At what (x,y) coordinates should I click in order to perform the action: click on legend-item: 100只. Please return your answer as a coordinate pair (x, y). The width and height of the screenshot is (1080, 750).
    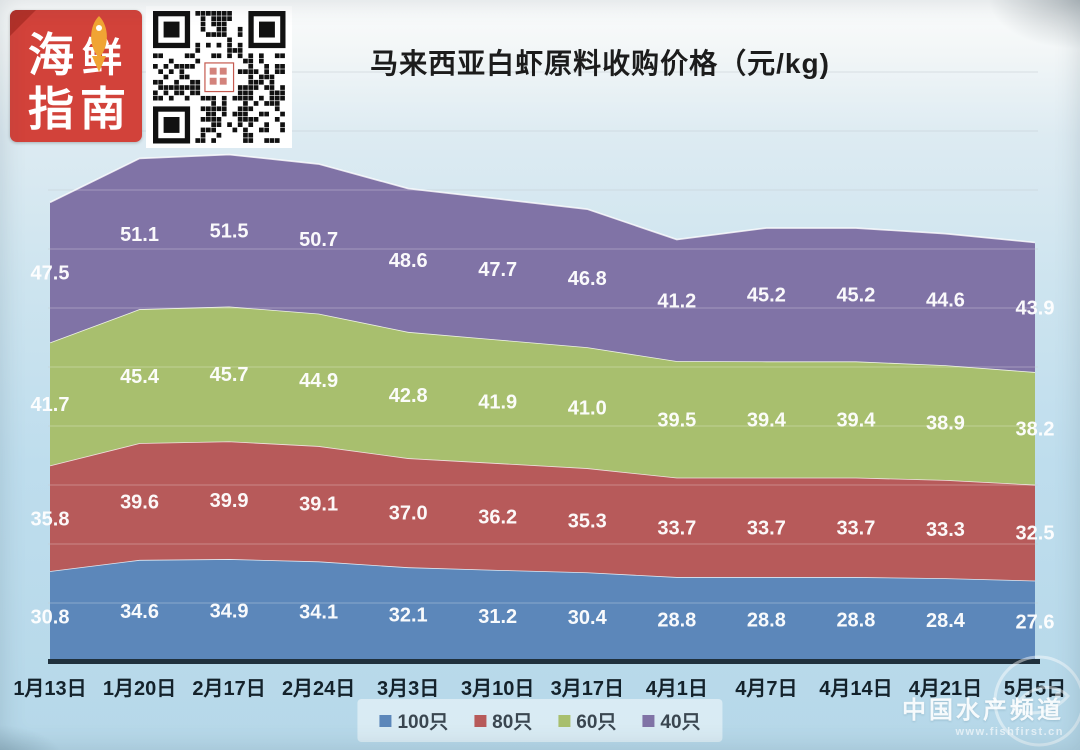
    Looking at the image, I should click on (413, 720).